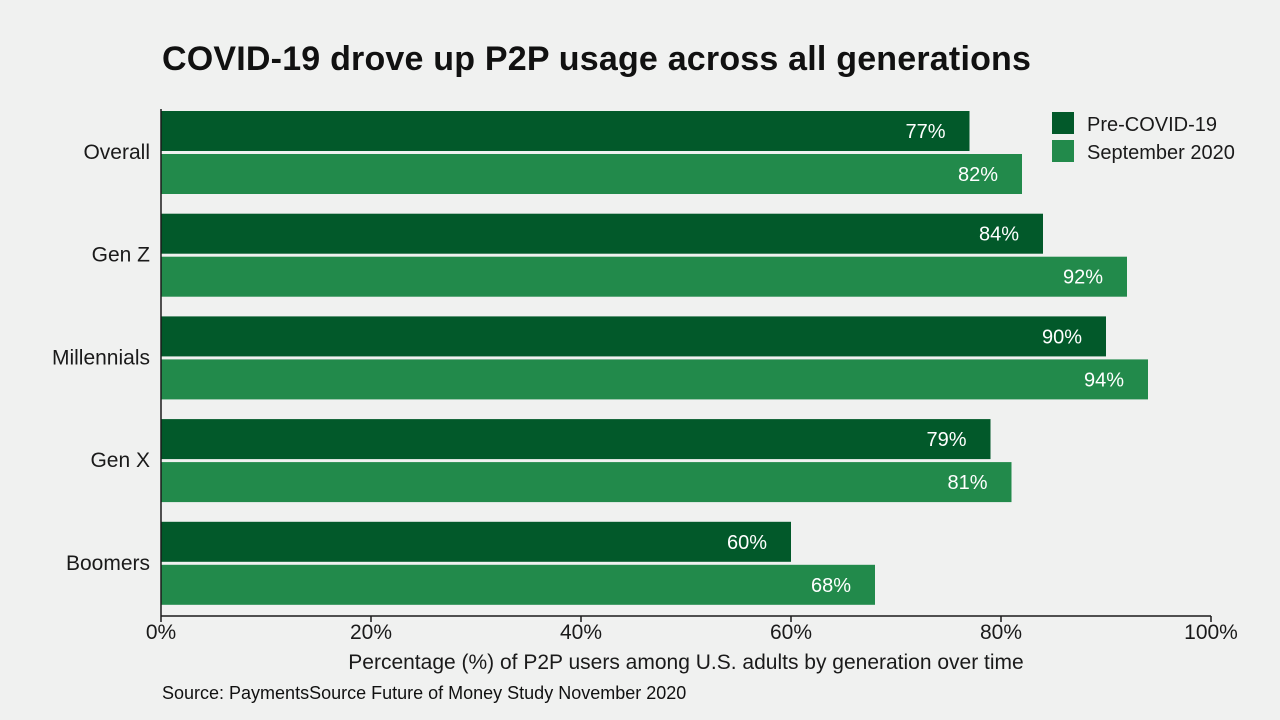  What do you see at coordinates (1001, 632) in the screenshot?
I see `x-tick-label-80: 80%` at bounding box center [1001, 632].